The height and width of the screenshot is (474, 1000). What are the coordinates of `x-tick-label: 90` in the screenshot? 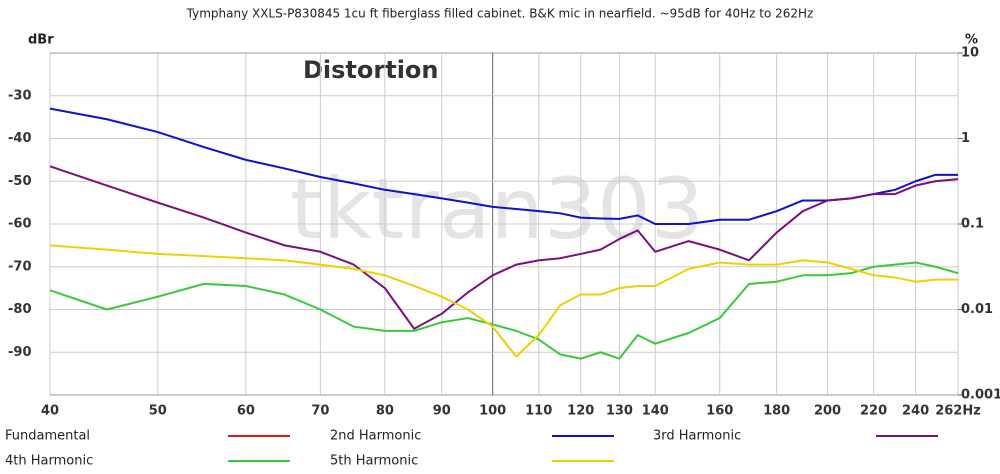 It's located at (442, 411).